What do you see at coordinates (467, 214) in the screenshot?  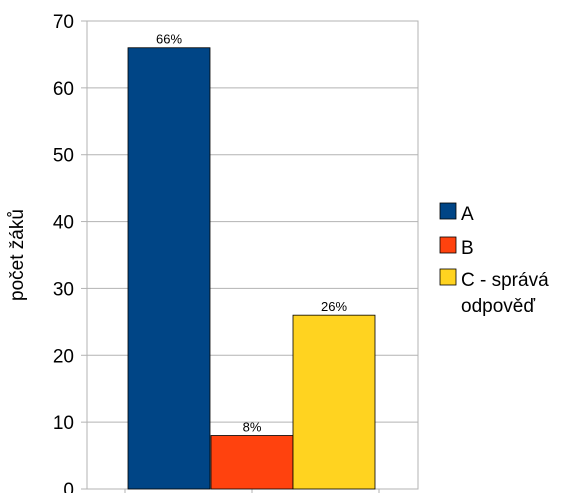 I see `legend-label: A` at bounding box center [467, 214].